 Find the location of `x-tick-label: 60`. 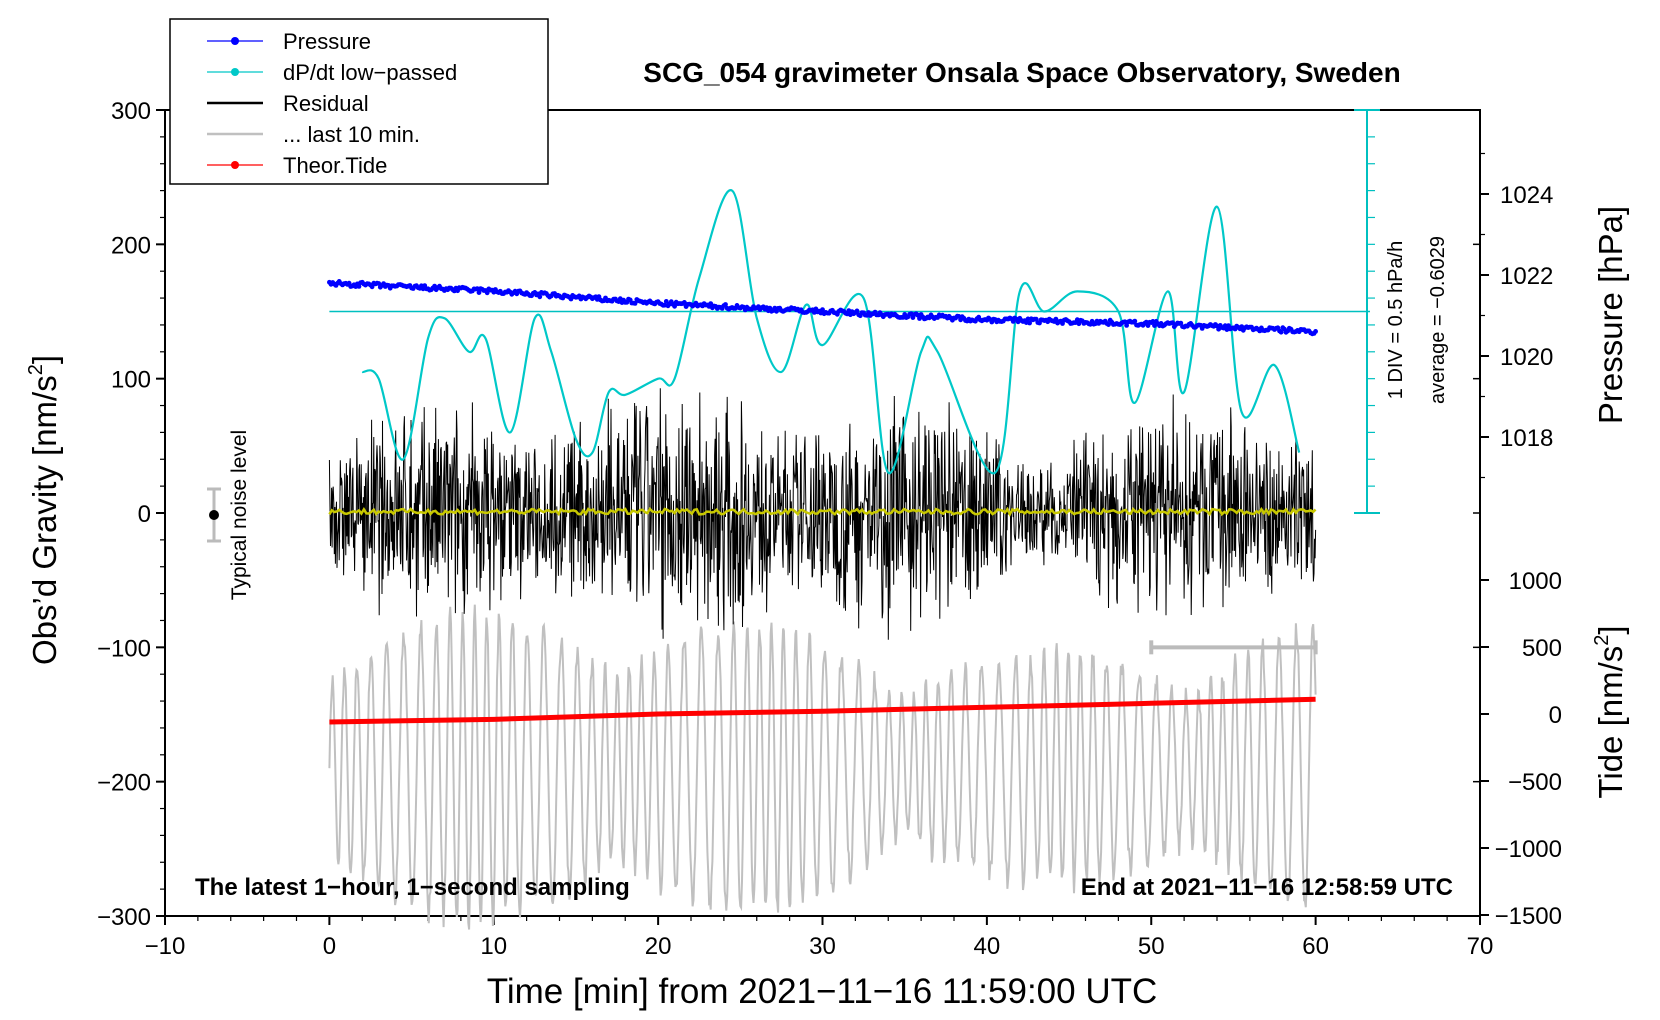

x-tick-label: 60 is located at coordinates (1315, 946).